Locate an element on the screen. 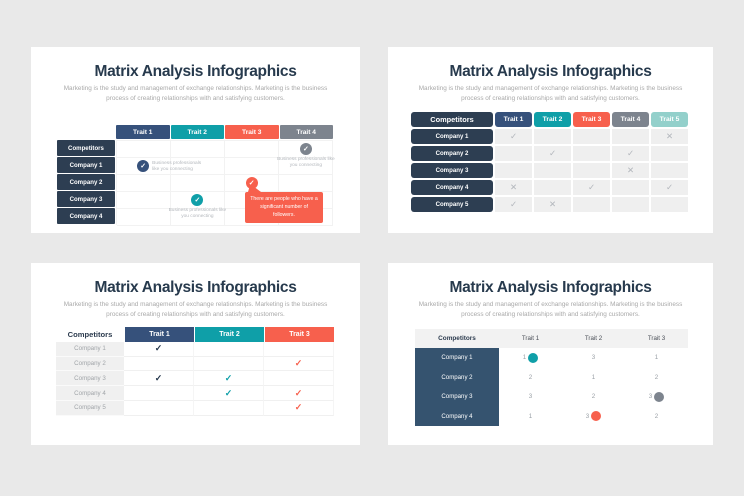  company-cell: Company 1 is located at coordinates (457, 358).